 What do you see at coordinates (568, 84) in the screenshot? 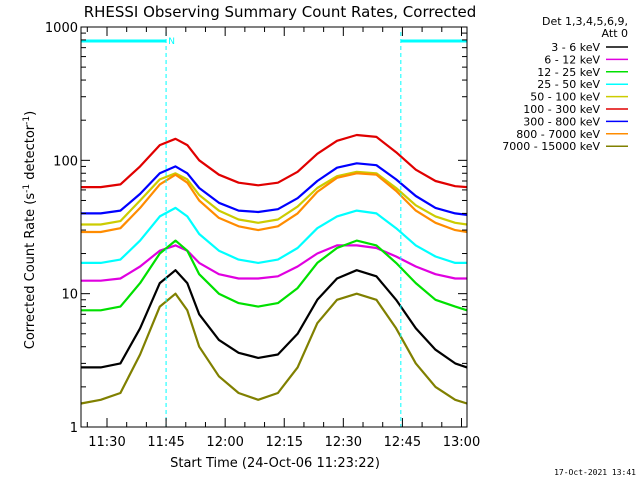
I see `legend-label-4: 25 - 50 keV` at bounding box center [568, 84].